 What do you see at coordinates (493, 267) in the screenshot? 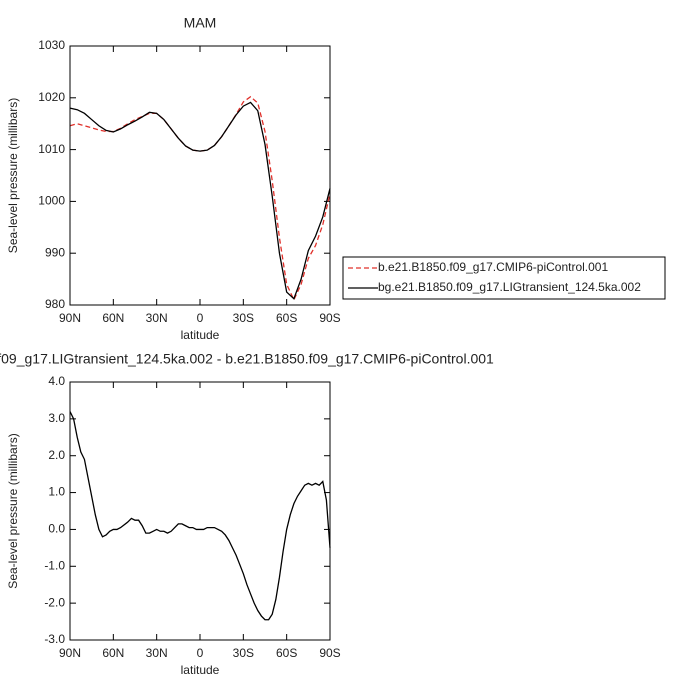
I see `legend-label: b.e21.B1850.f09_g17.CMIP6-piControl.001` at bounding box center [493, 267].